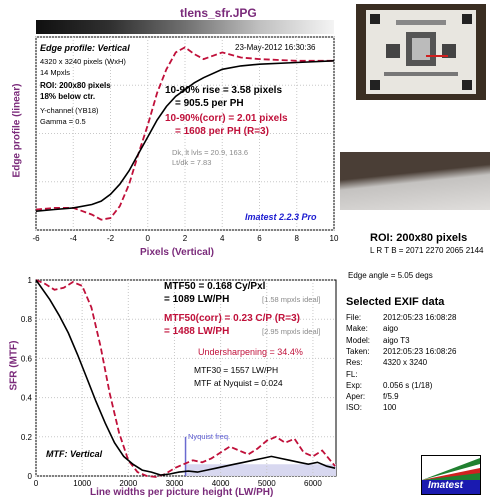 The image size is (500, 500). I want to click on mtf-ytick-label: 0.4, so click(27, 398).